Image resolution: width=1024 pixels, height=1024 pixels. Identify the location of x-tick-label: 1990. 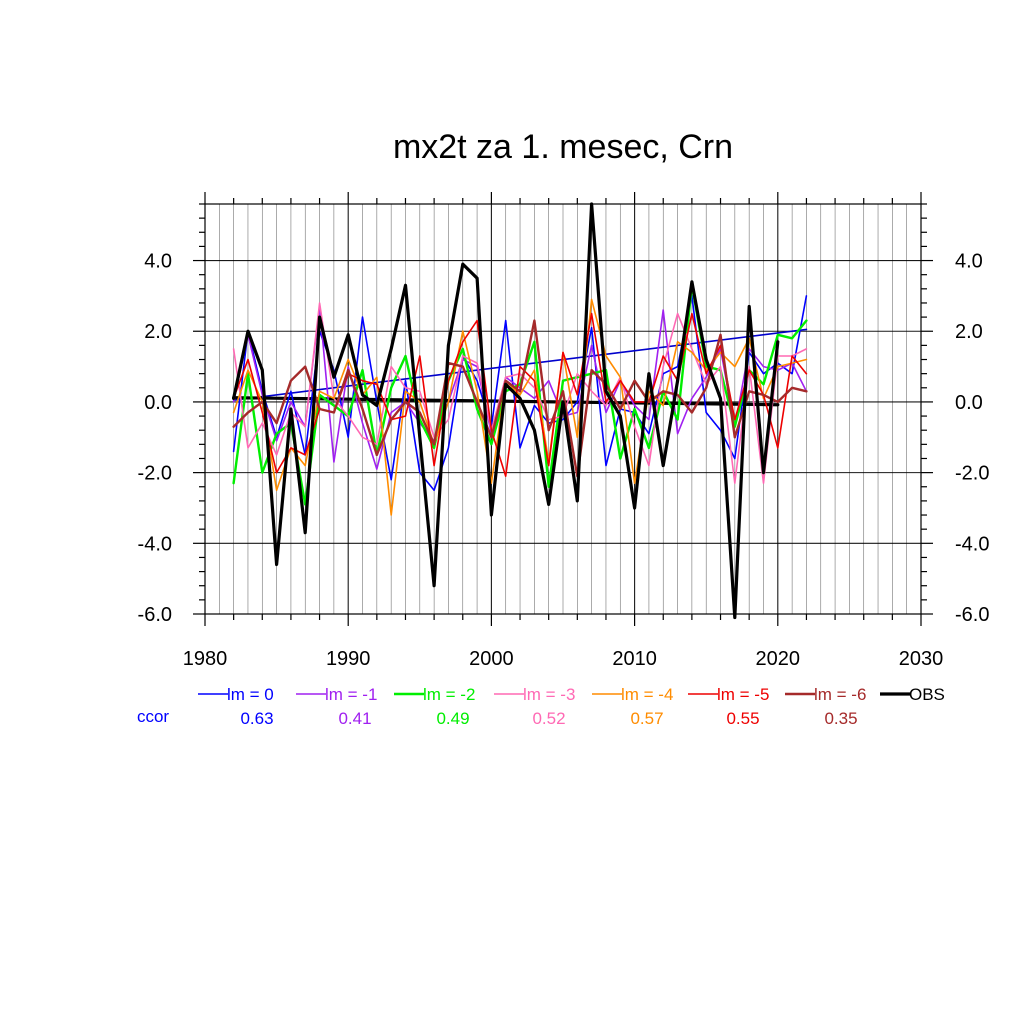
(348, 659).